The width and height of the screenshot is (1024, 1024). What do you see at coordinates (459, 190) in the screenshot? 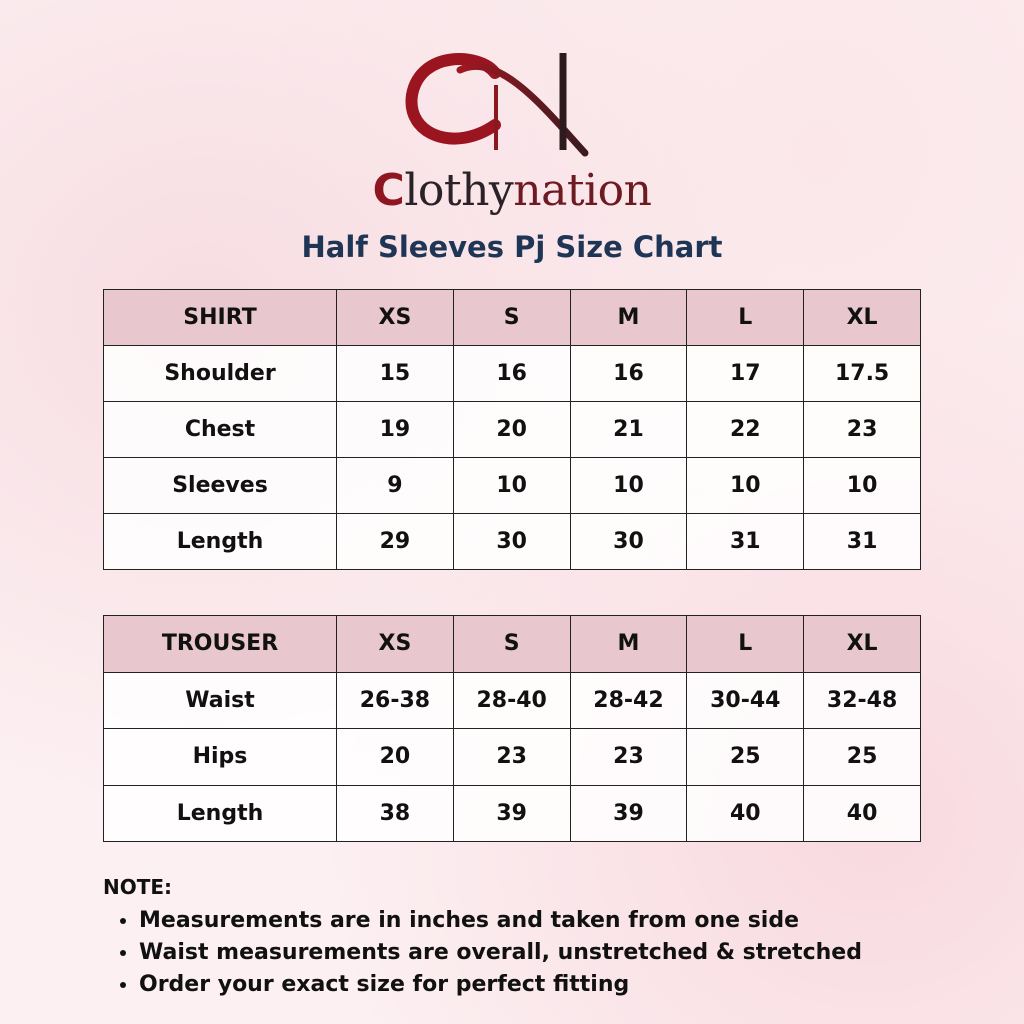
I see `brand-part: lothy` at bounding box center [459, 190].